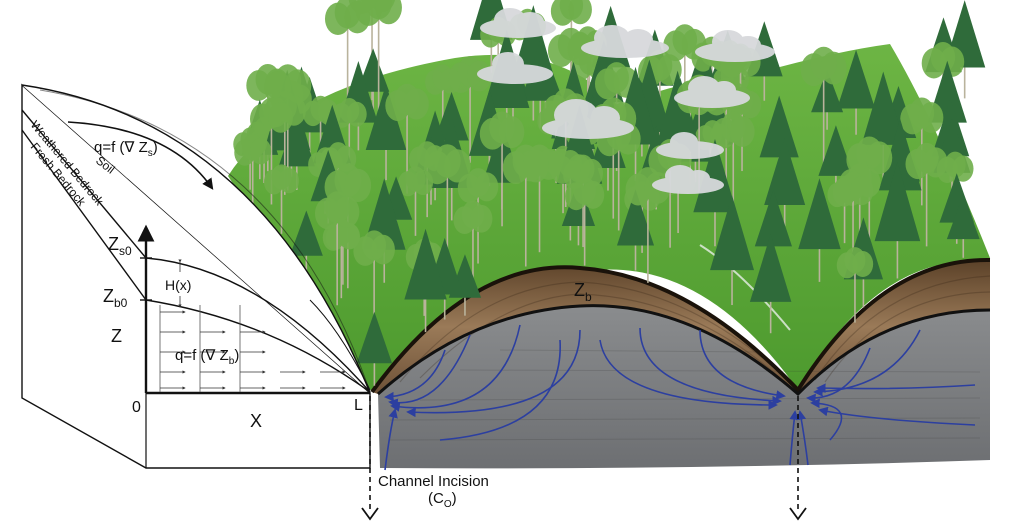 The width and height of the screenshot is (1024, 528). I want to click on h-label: H(x), so click(178, 285).